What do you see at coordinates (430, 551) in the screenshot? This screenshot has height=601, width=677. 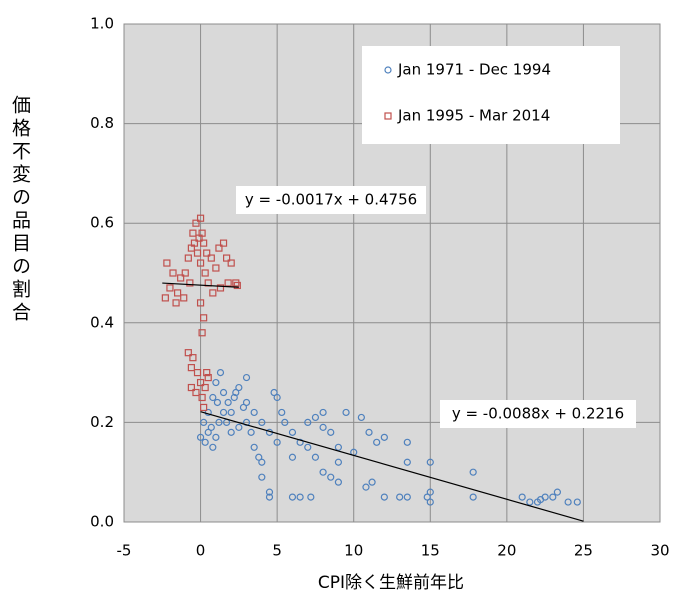 I see `x-tick-label: 15` at bounding box center [430, 551].